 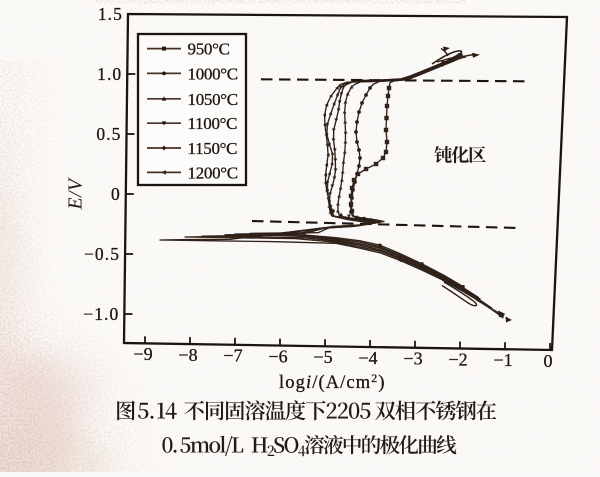 I want to click on svg-text: 950°C, so click(x=209, y=49).